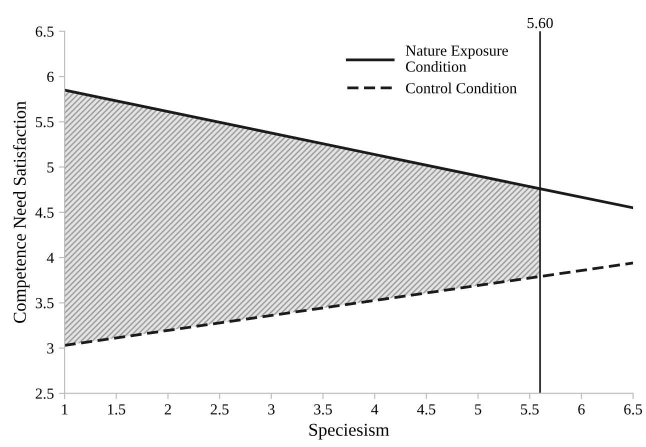 Image resolution: width=646 pixels, height=447 pixels. I want to click on x-tick-label: 5, so click(478, 409).